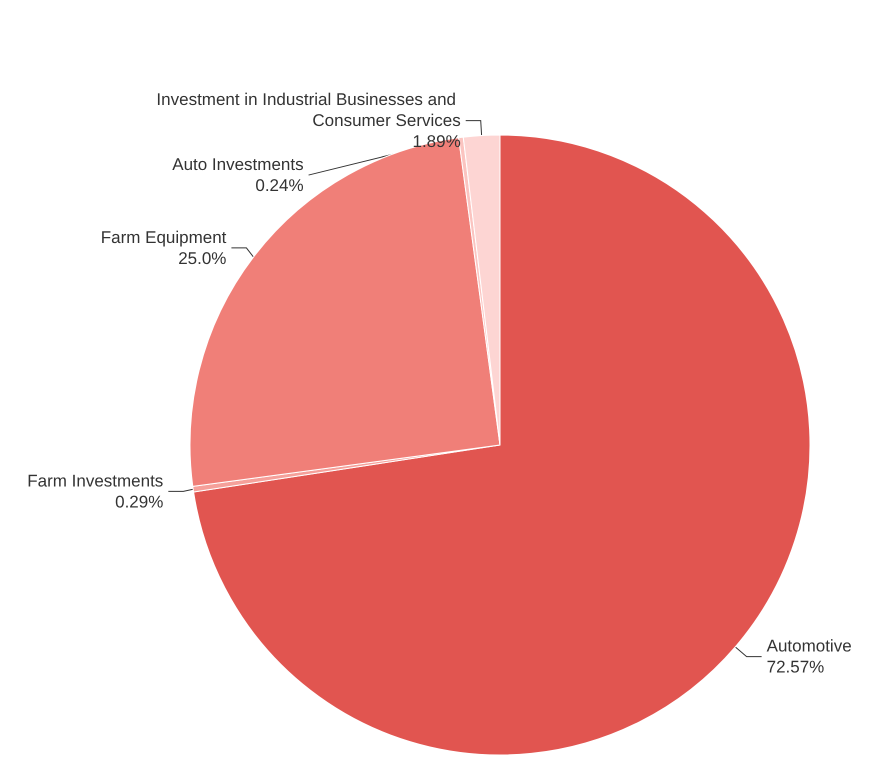 The image size is (894, 760). Describe the element at coordinates (308, 110) in the screenshot. I see `slice-label: Investment in Industrial Businesses and Consumer Services` at that location.